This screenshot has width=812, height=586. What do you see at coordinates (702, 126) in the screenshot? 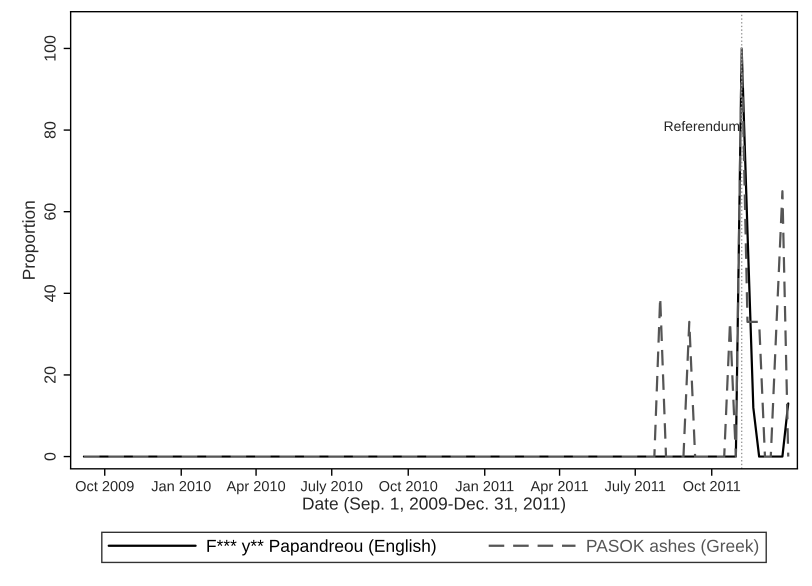
I see `ref-line-label: Referendum` at bounding box center [702, 126].